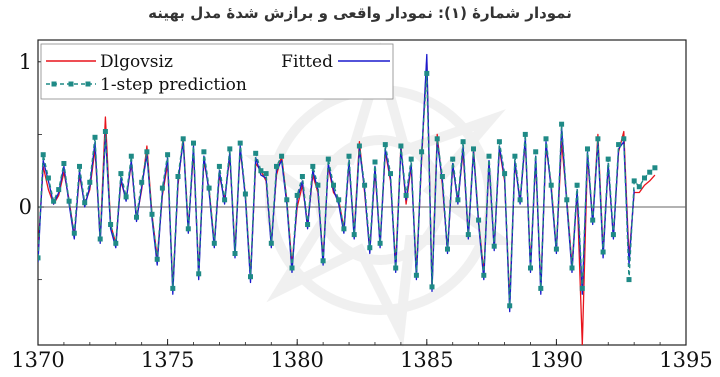 The height and width of the screenshot is (377, 720). What do you see at coordinates (25, 62) in the screenshot?
I see `y-tick-label: 1` at bounding box center [25, 62].